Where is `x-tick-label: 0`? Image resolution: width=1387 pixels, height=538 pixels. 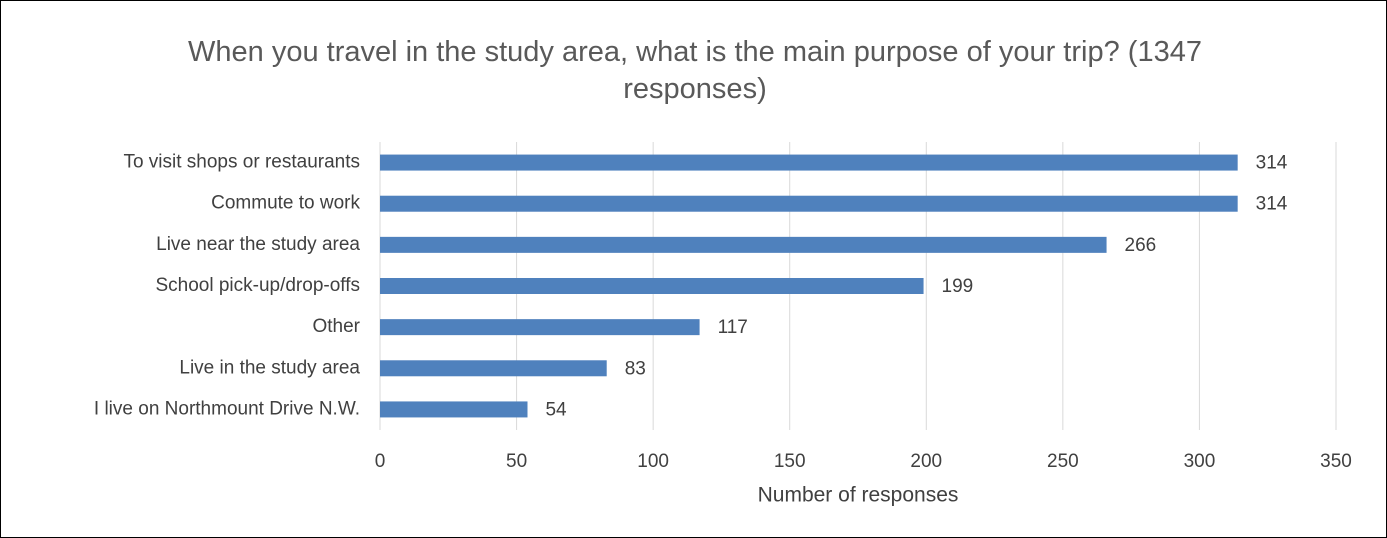 x-tick-label: 0 is located at coordinates (380, 461).